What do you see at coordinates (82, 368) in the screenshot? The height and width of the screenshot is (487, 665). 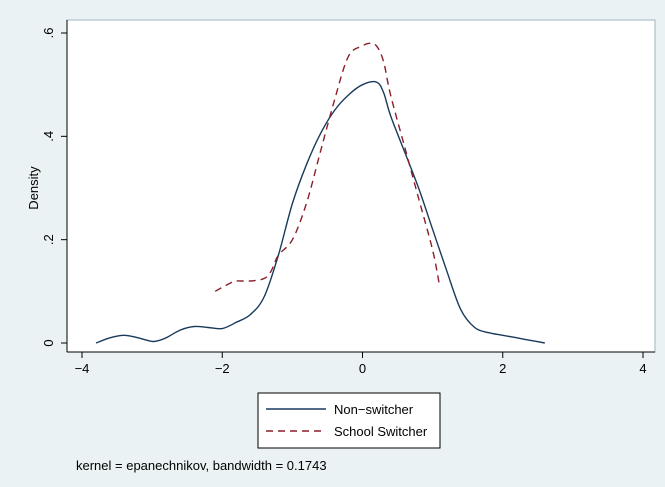 I see `x-tick-label: −4` at bounding box center [82, 368].